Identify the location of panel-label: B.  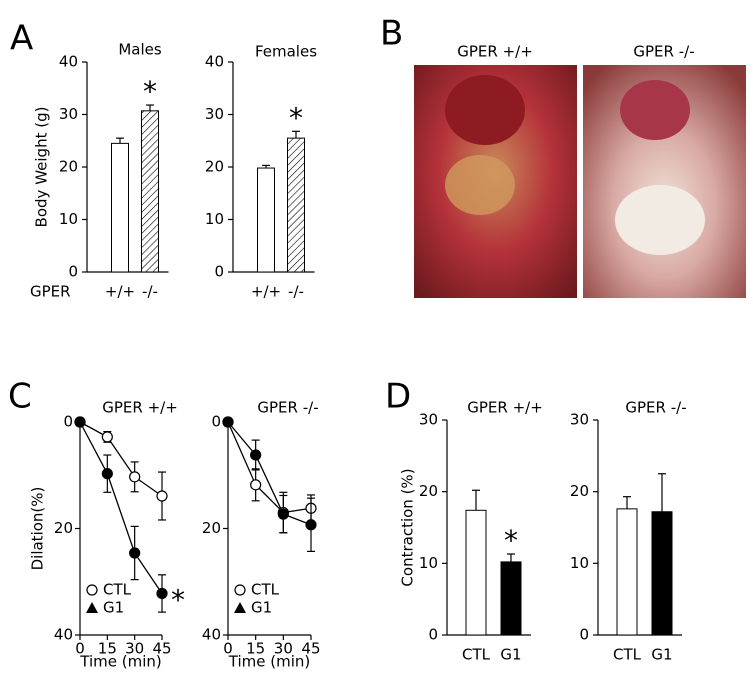
(391, 34).